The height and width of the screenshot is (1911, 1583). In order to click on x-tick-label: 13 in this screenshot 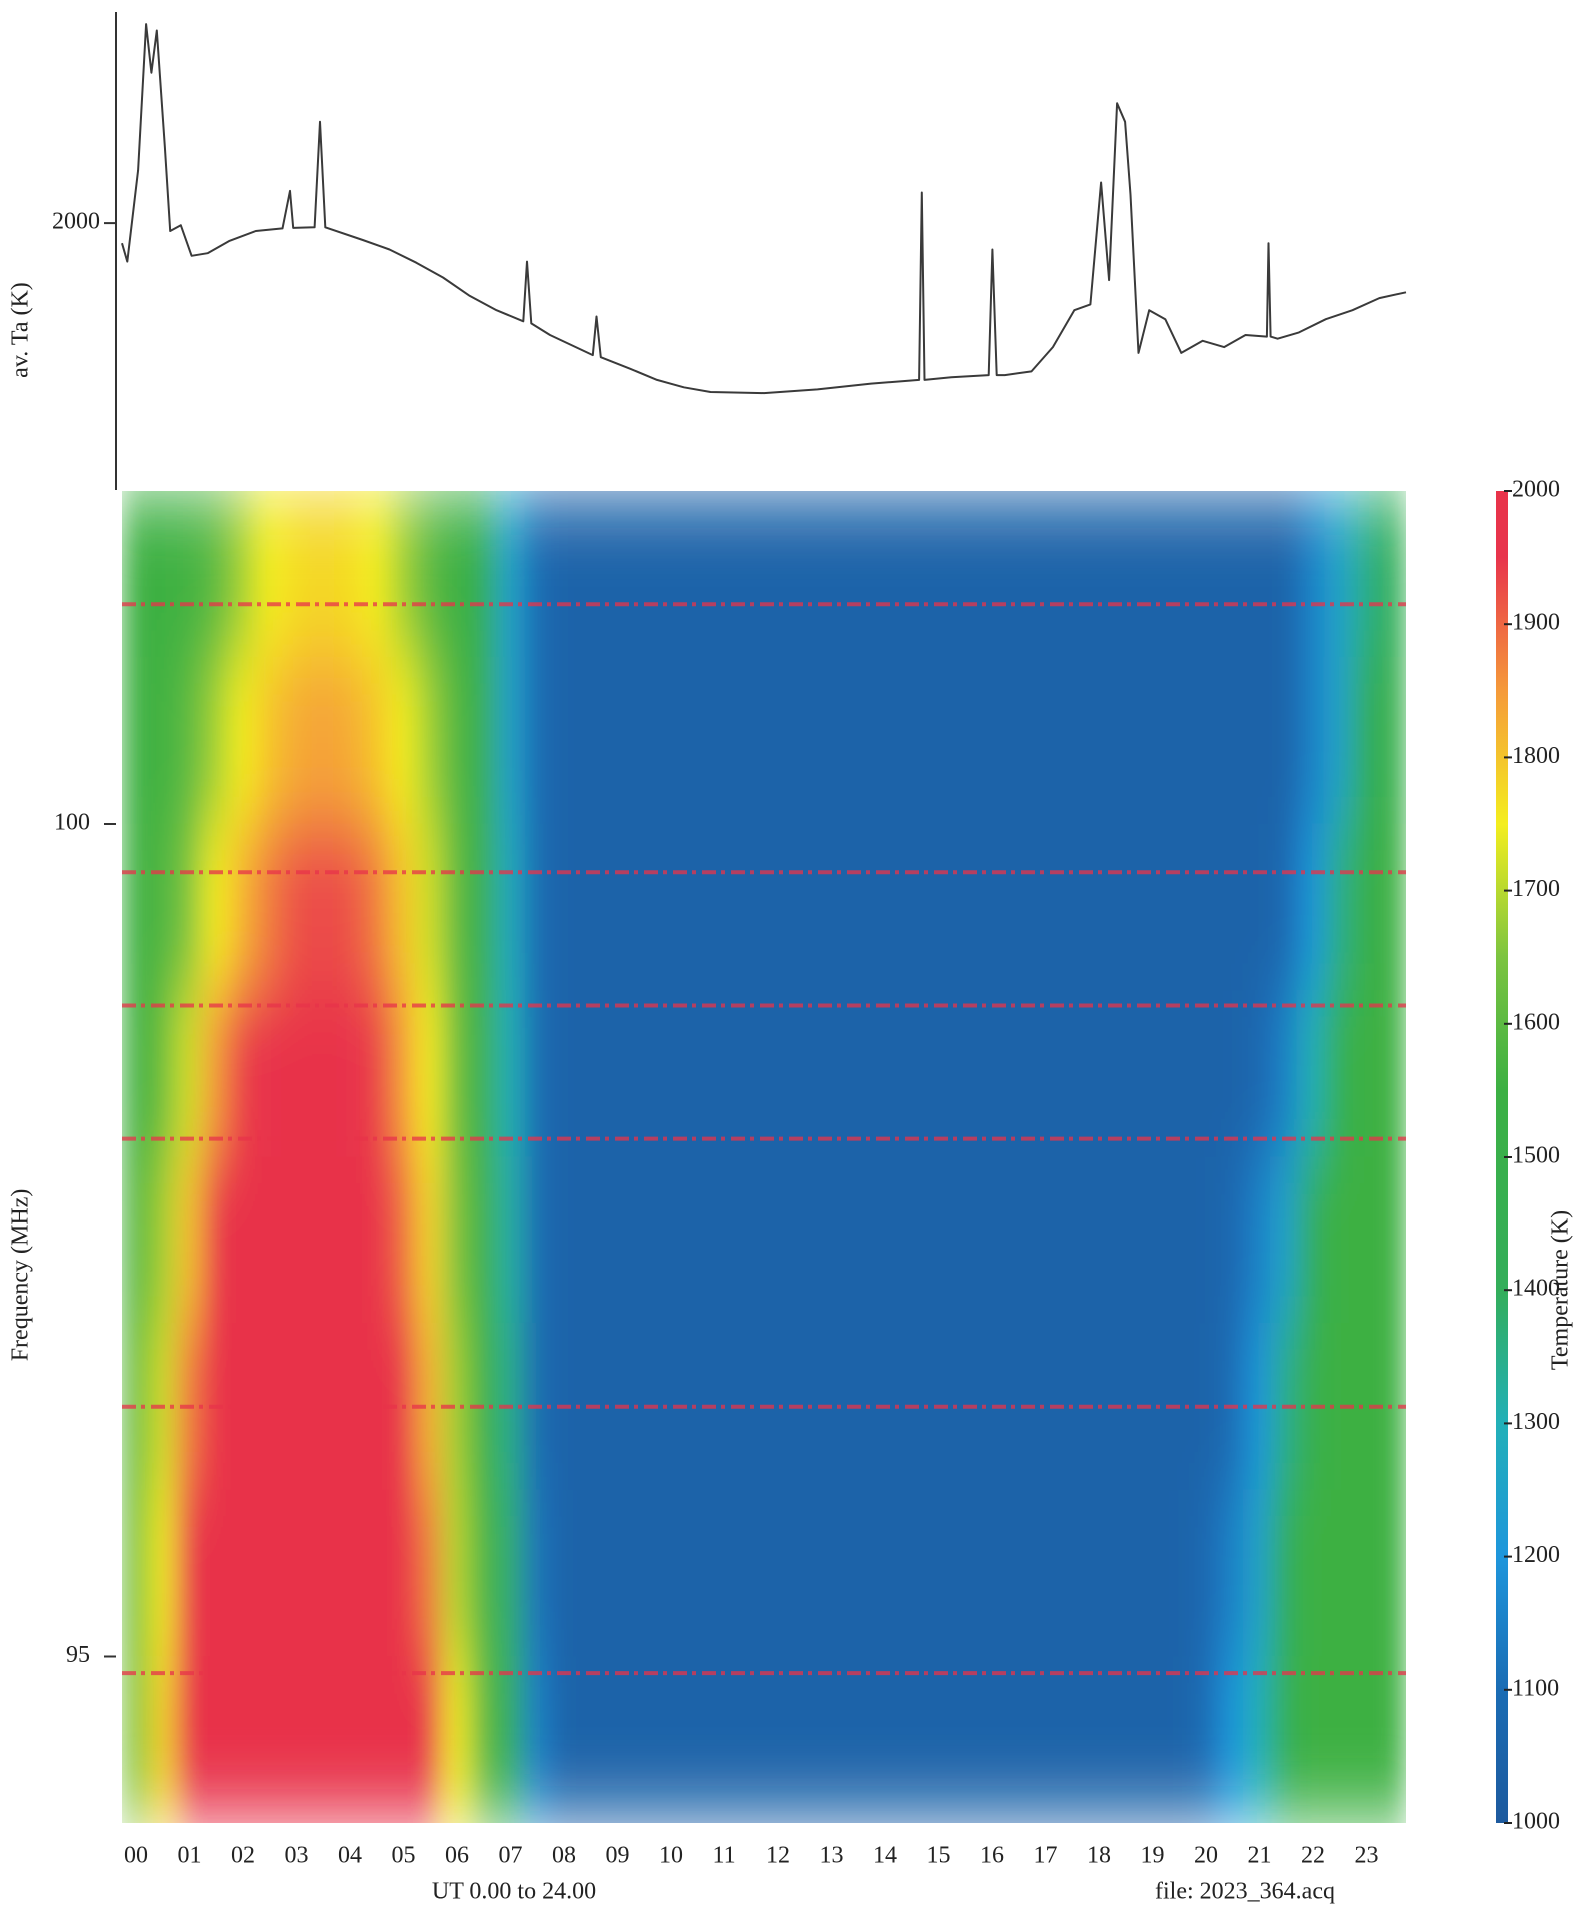, I will do `click(832, 1856)`.